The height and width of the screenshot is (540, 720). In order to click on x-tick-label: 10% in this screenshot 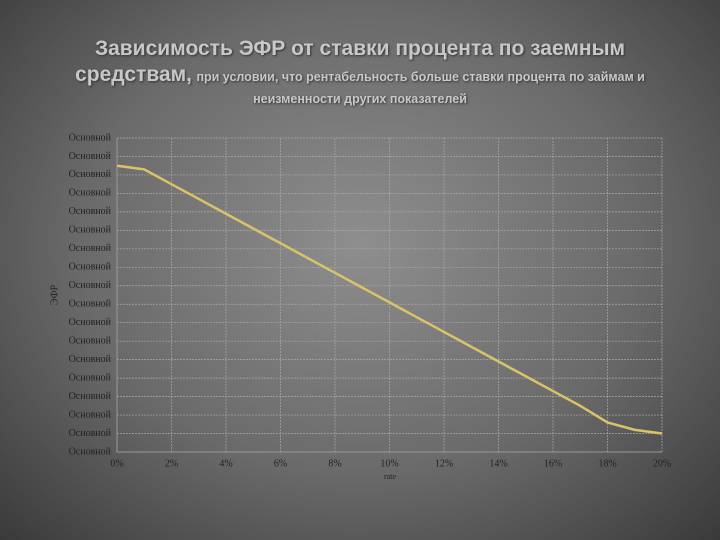, I will do `click(389, 463)`.